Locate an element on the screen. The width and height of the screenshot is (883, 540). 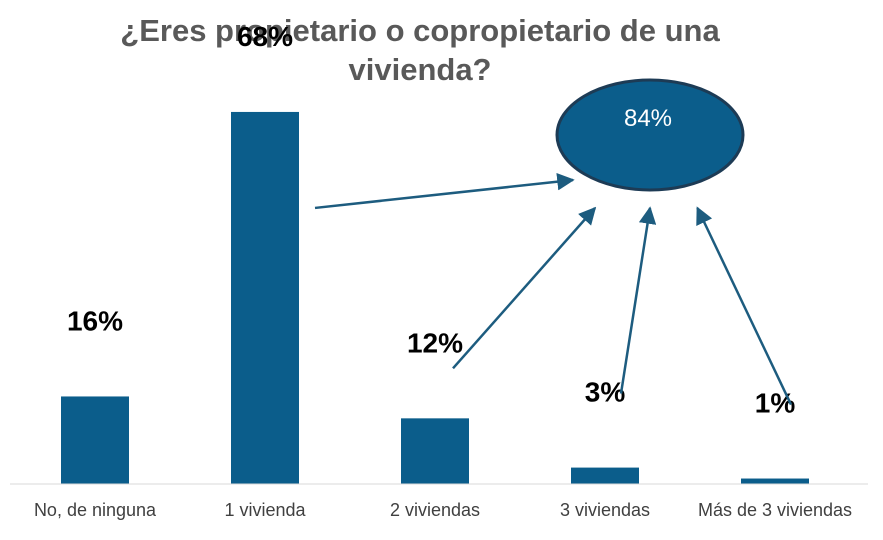
x-tick-label-4: Más de 3 viviendas is located at coordinates (775, 510).